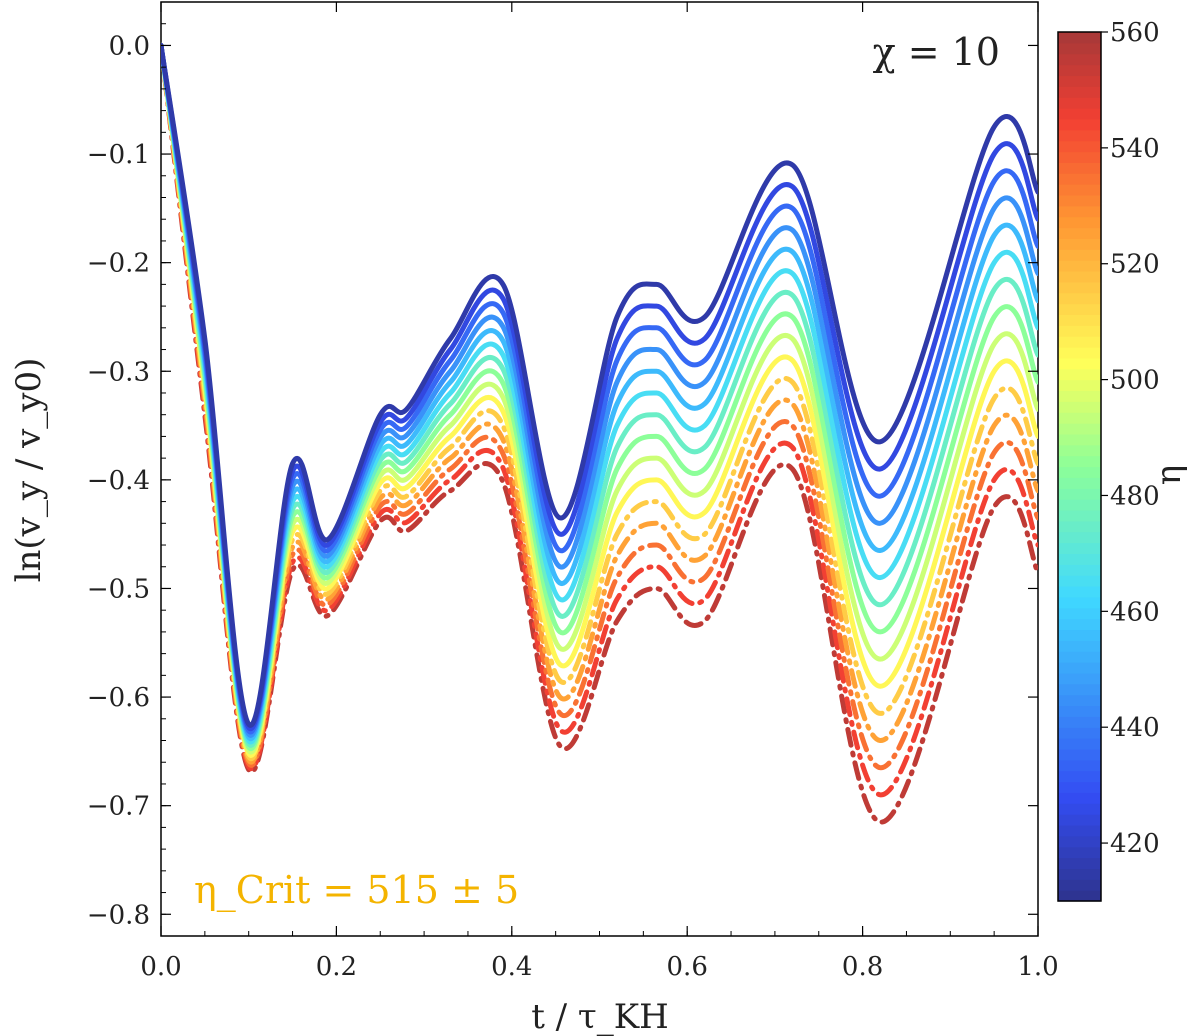  What do you see at coordinates (160, 967) in the screenshot?
I see `x-tick-label: 0.0` at bounding box center [160, 967].